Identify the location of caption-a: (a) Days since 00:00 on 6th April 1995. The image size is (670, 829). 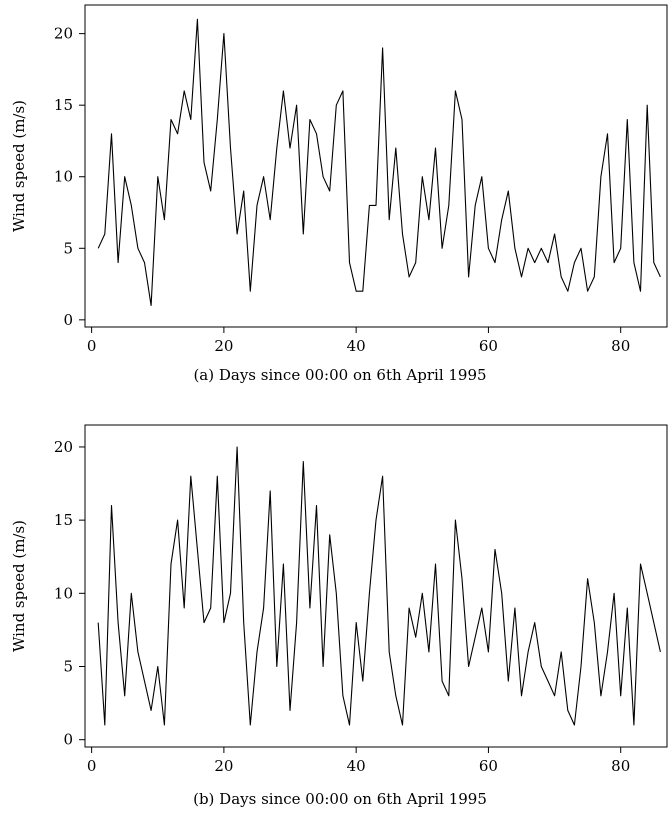
(339, 375).